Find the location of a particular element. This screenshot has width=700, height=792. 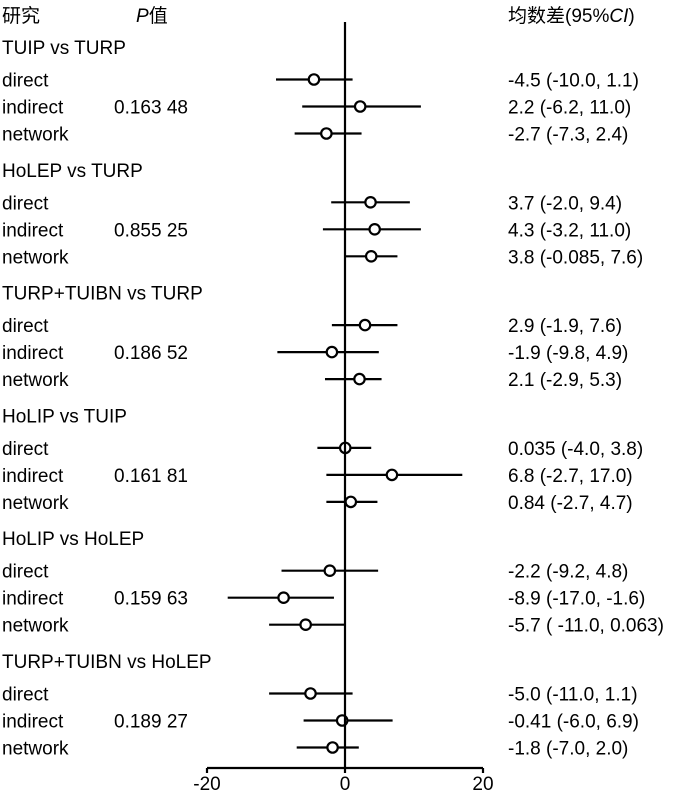

x-tick-label: 0 is located at coordinates (345, 783).